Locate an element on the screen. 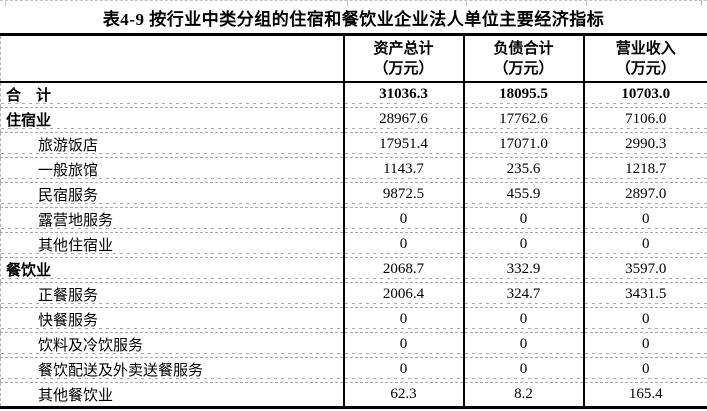 The width and height of the screenshot is (707, 411). value-cell: 7106.0 is located at coordinates (644, 120).